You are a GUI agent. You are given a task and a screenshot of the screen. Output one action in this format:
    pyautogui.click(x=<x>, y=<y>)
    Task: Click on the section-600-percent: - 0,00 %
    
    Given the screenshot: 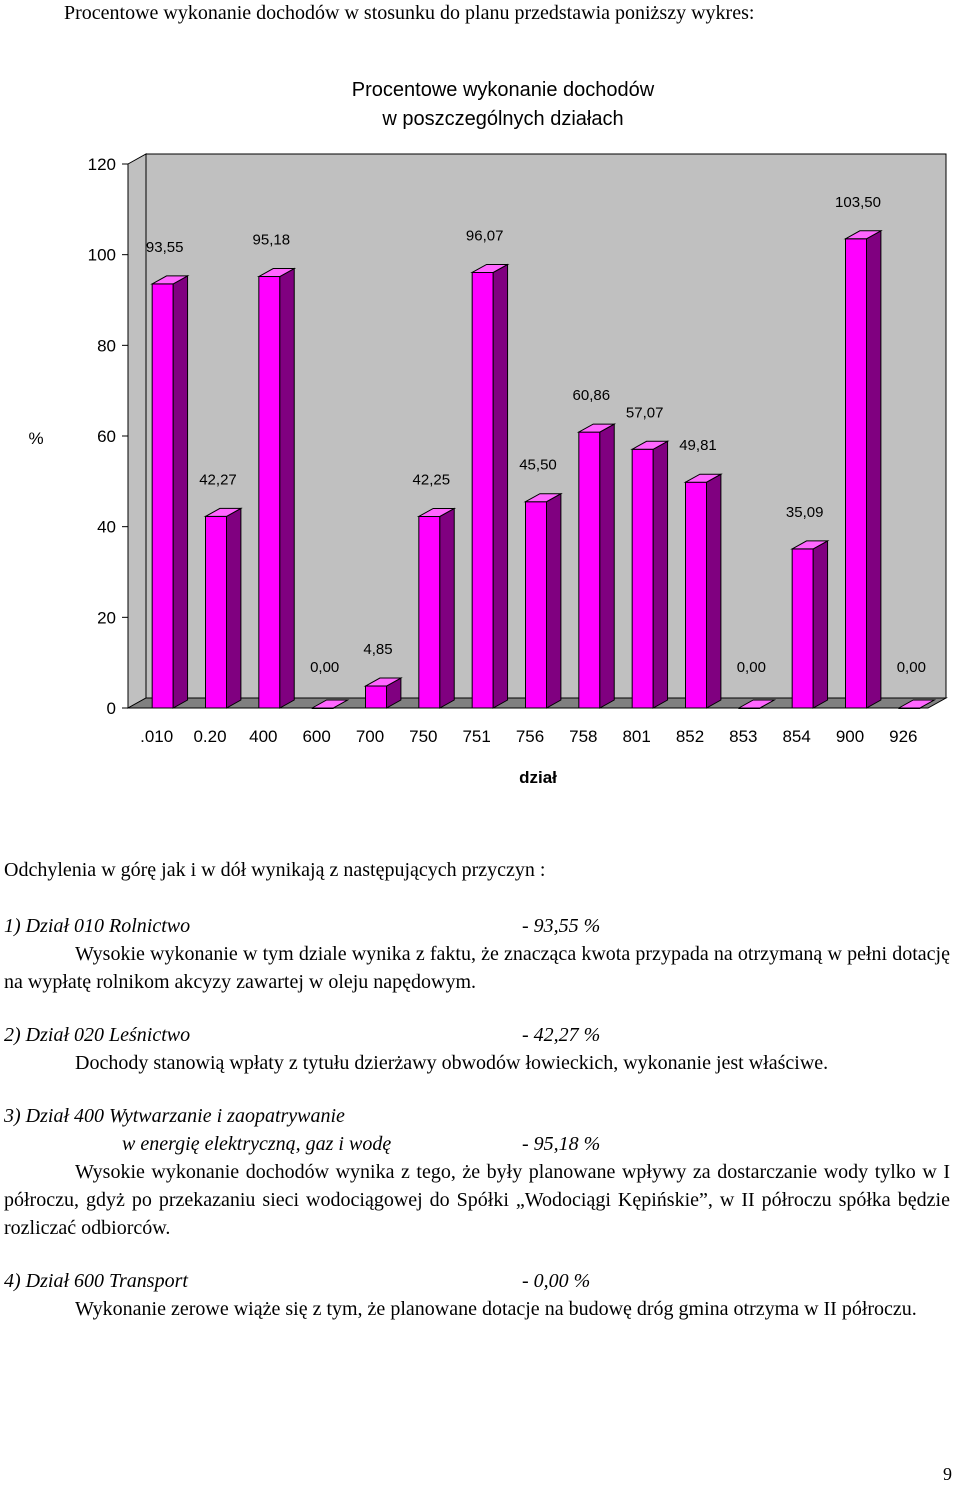 What is the action you would take?
    pyautogui.click(x=556, y=1281)
    